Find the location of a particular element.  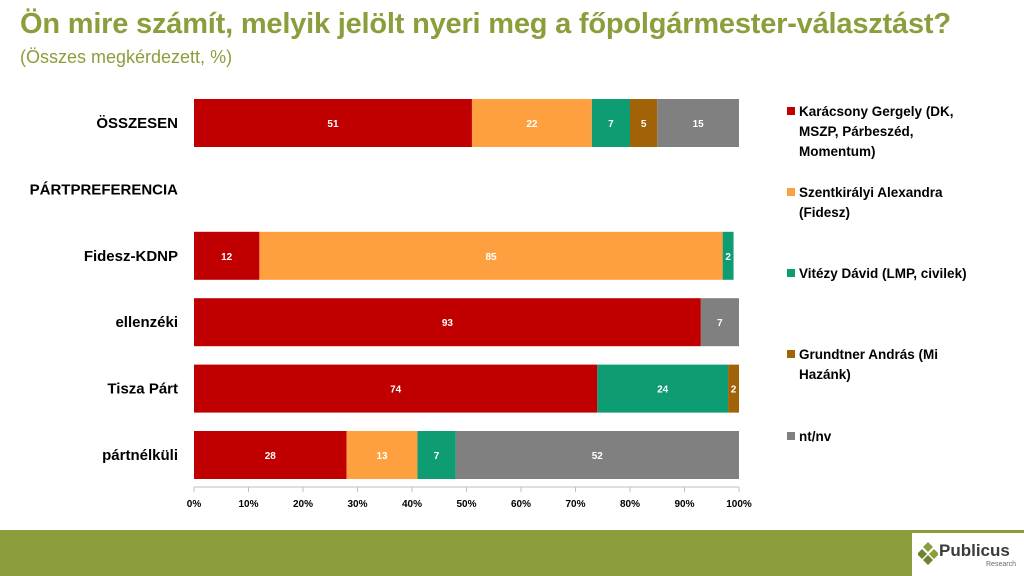

logo-name: Publicus is located at coordinates (974, 550).